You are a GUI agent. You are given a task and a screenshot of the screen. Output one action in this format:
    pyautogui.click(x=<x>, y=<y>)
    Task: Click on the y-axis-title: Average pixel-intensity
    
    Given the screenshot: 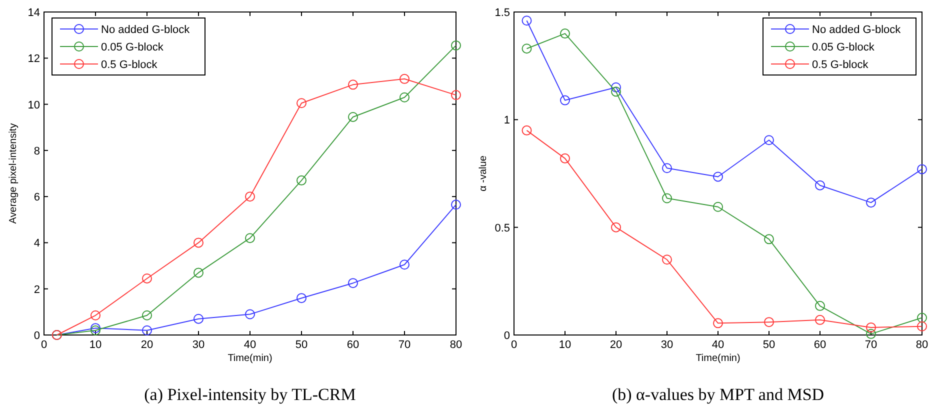 What is the action you would take?
    pyautogui.click(x=13, y=173)
    